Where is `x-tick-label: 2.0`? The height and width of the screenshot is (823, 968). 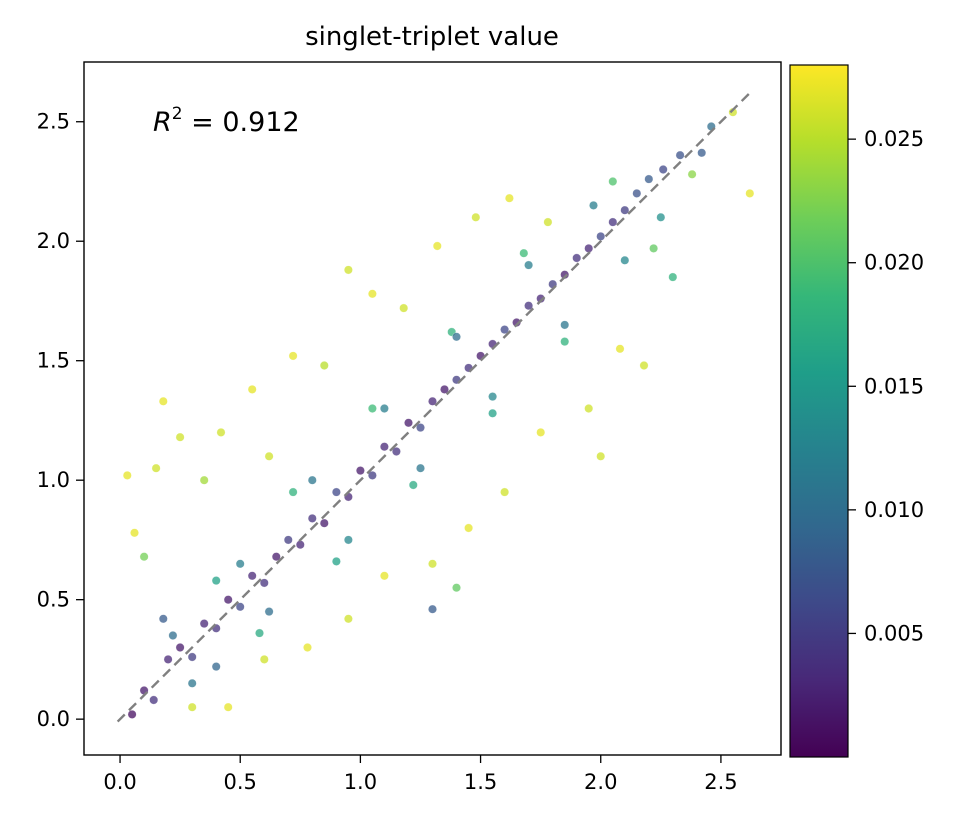
x-tick-label: 2.0 is located at coordinates (600, 782).